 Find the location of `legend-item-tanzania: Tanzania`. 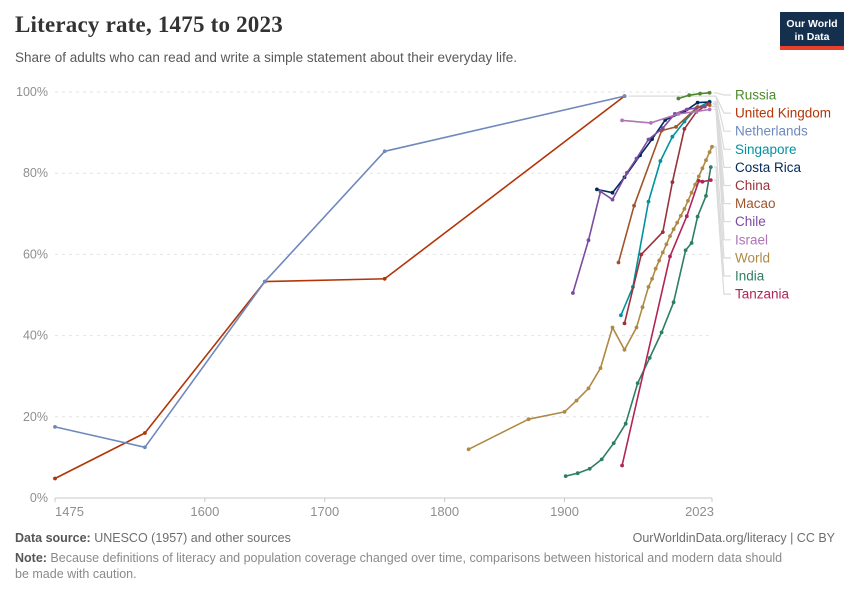

legend-item-tanzania: Tanzania is located at coordinates (762, 294).